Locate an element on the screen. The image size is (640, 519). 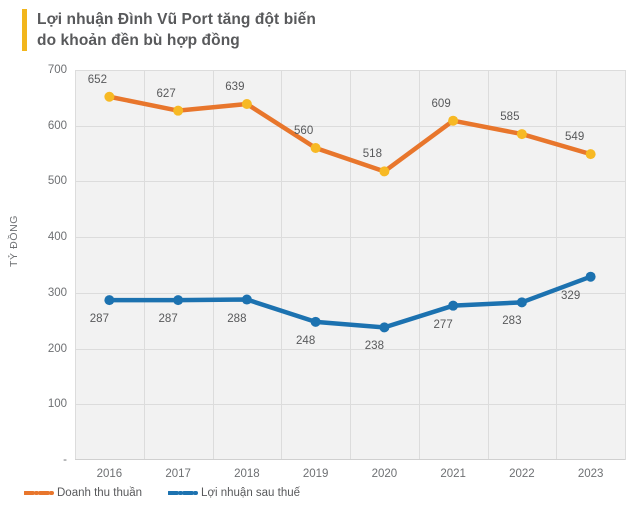
x-tick-label: 2022 is located at coordinates (522, 474).